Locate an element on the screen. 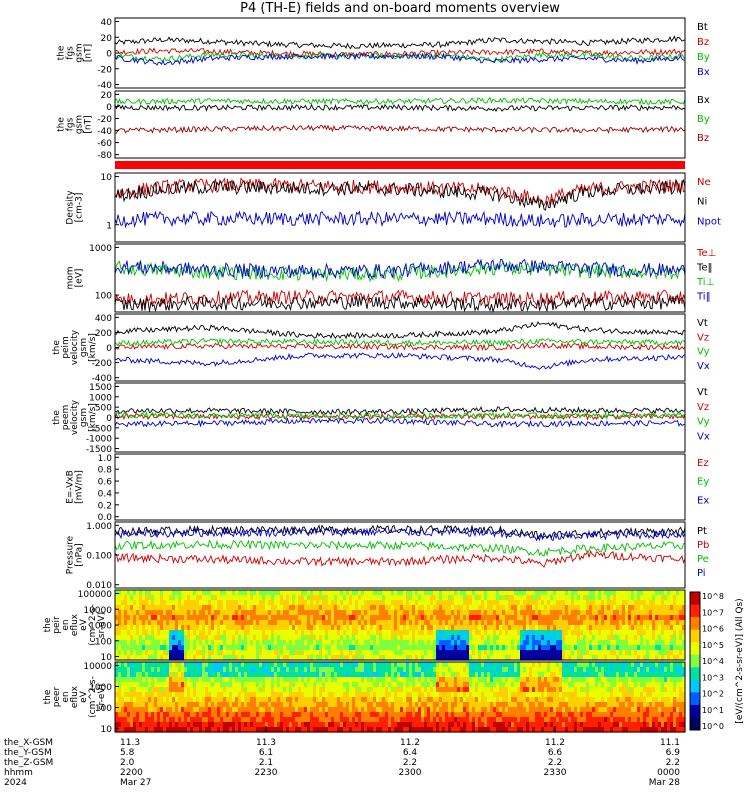  y-label-line: mom is located at coordinates (71, 277).